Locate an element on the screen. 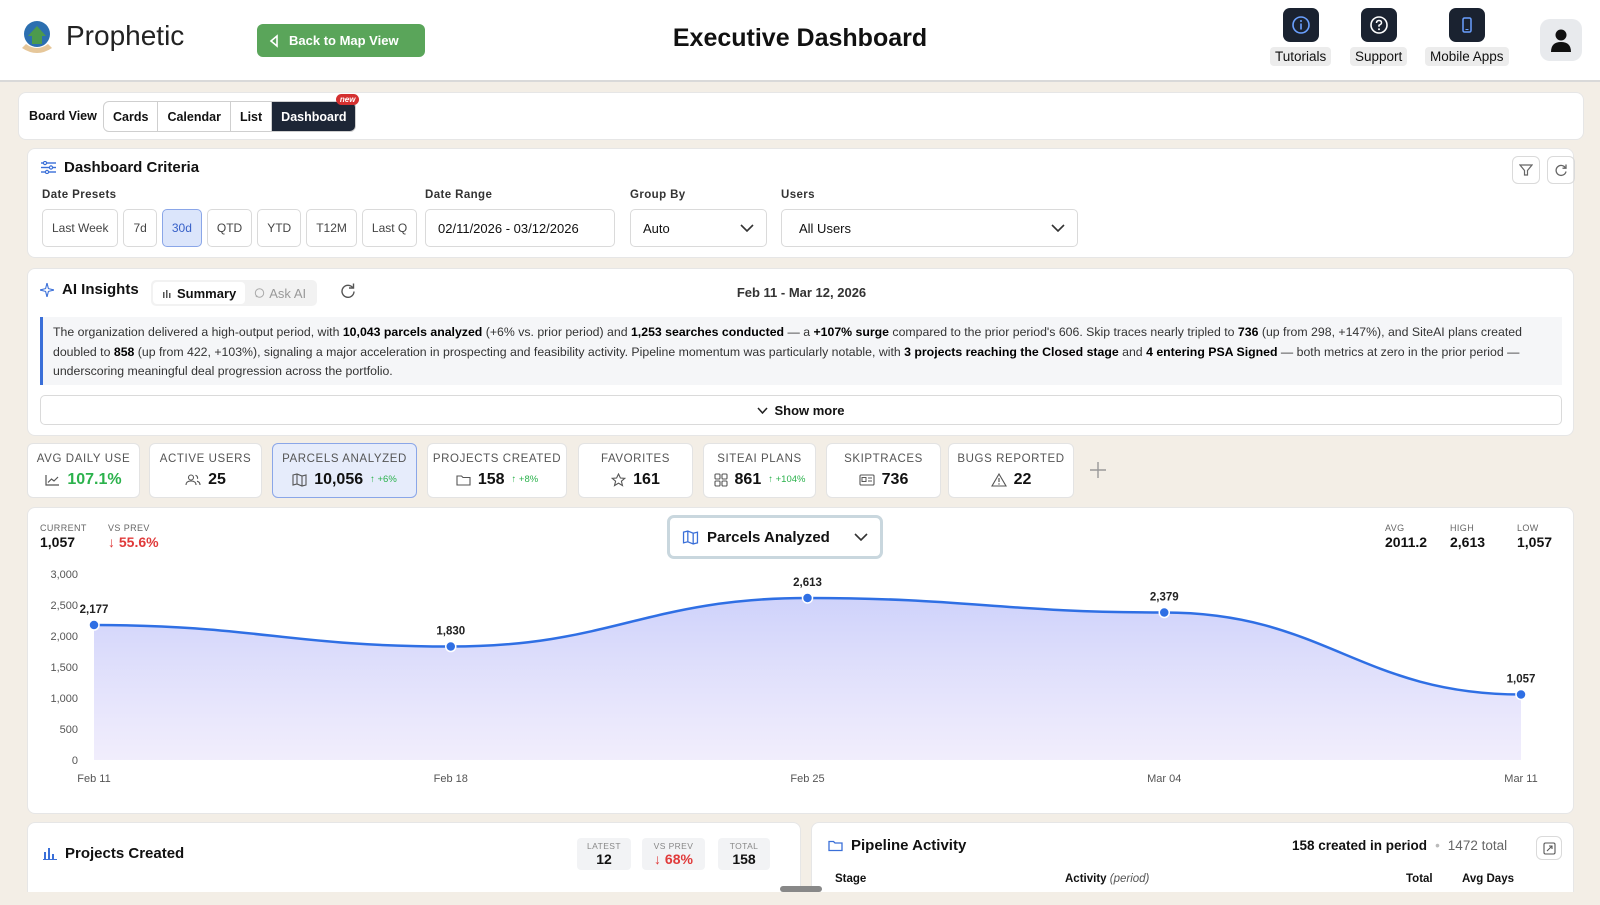  add-metric-button is located at coordinates (1098, 472).